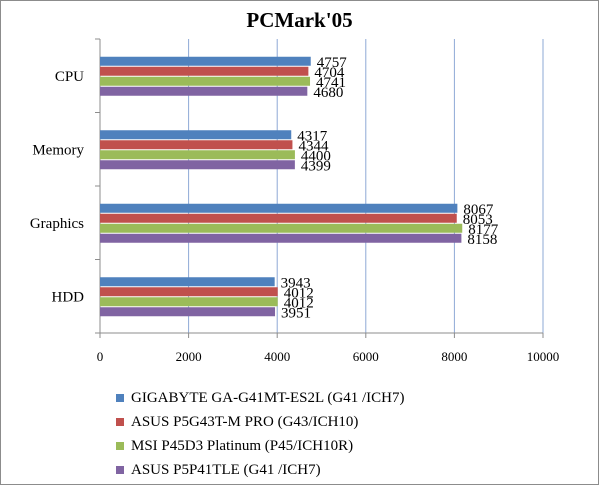 The width and height of the screenshot is (599, 485). I want to click on data-label: 4741, so click(331, 83).